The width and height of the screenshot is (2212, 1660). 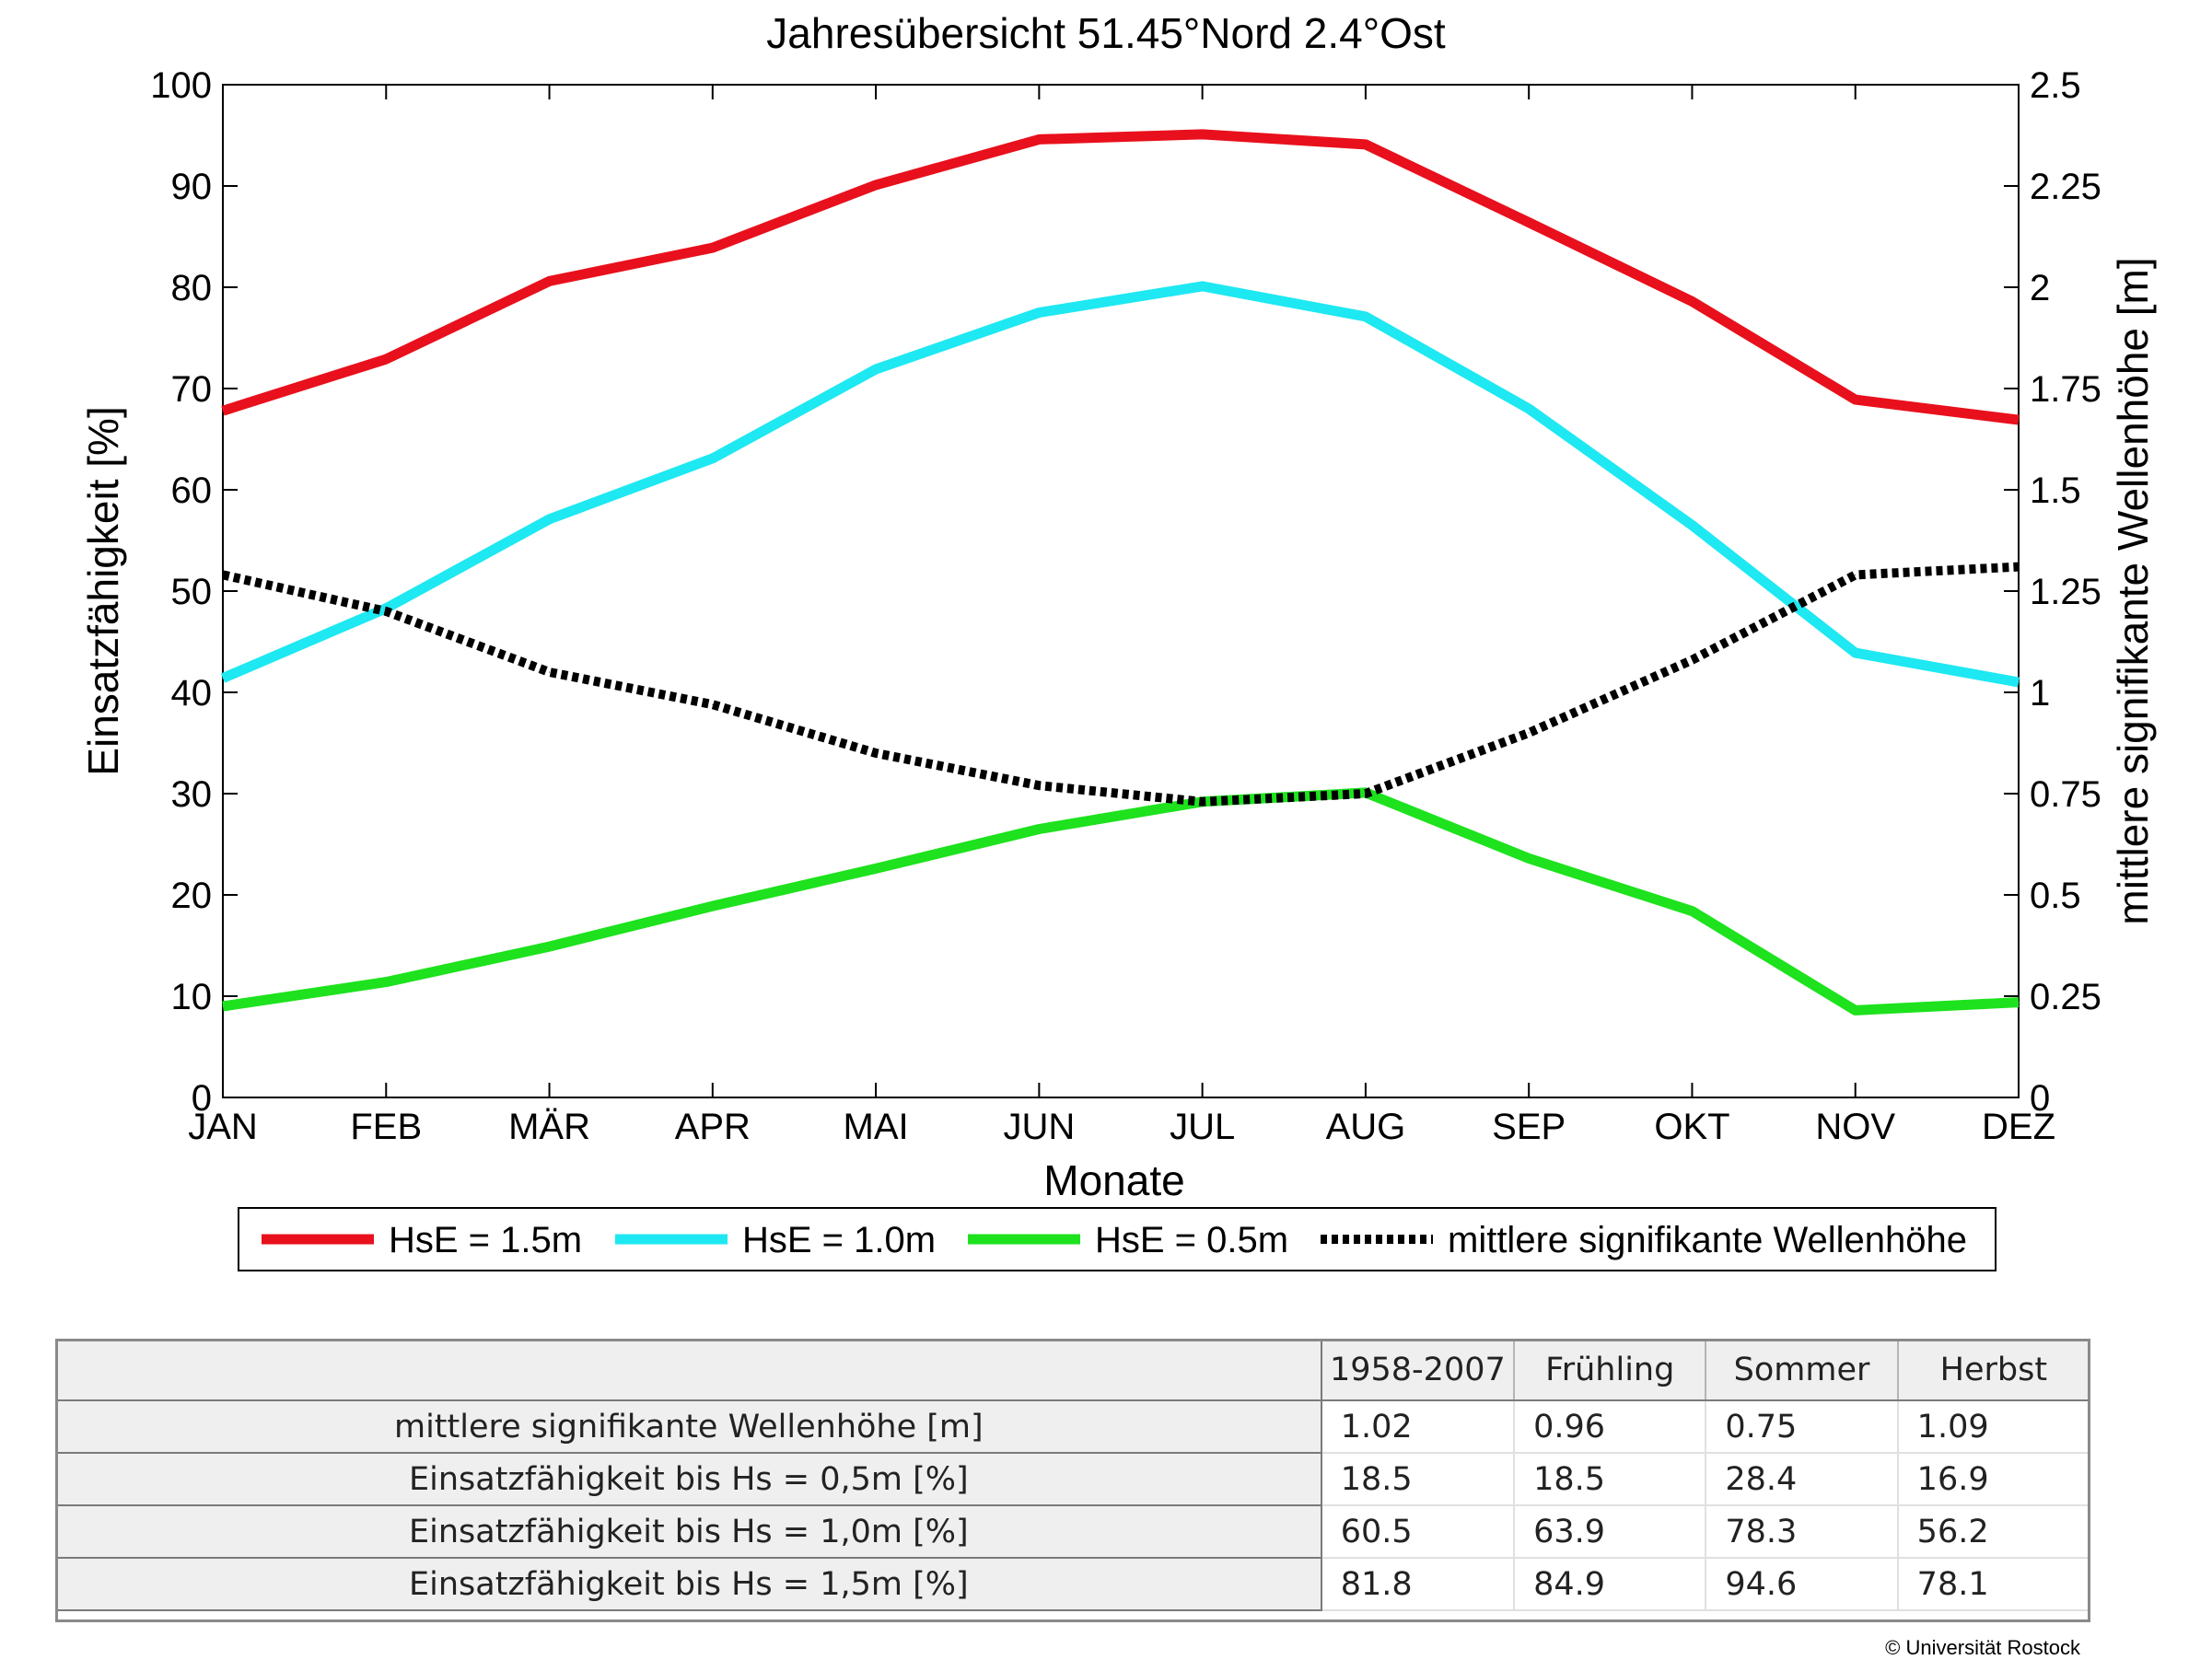 What do you see at coordinates (1418, 1427) in the screenshot?
I see `table-cell: 1.02` at bounding box center [1418, 1427].